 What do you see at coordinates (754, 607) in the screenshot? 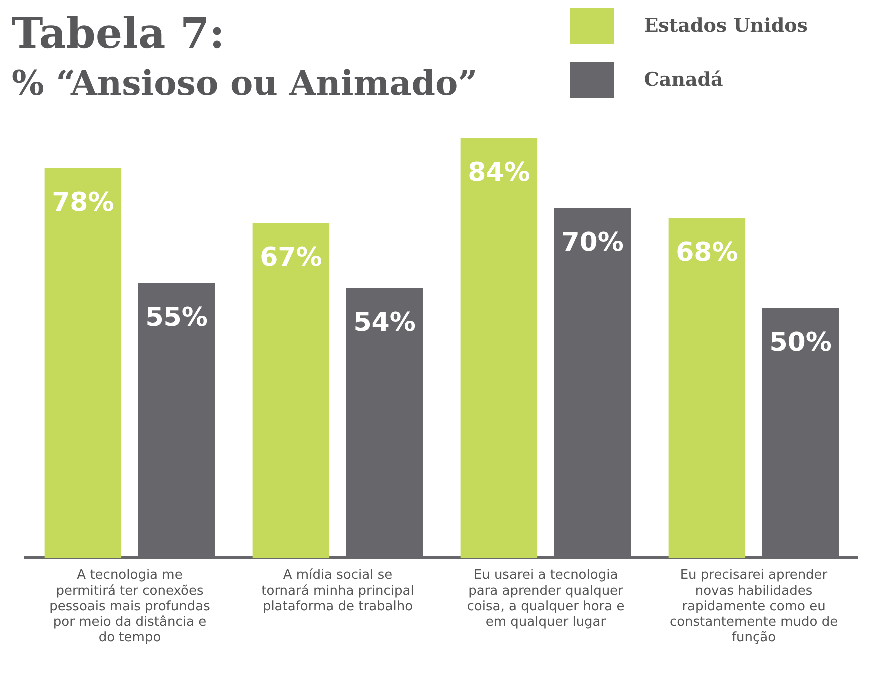
I see `x-tick-label: Eu precisarei aprender novas habilidades rapidamente como eu constantemente mudo de função` at bounding box center [754, 607].